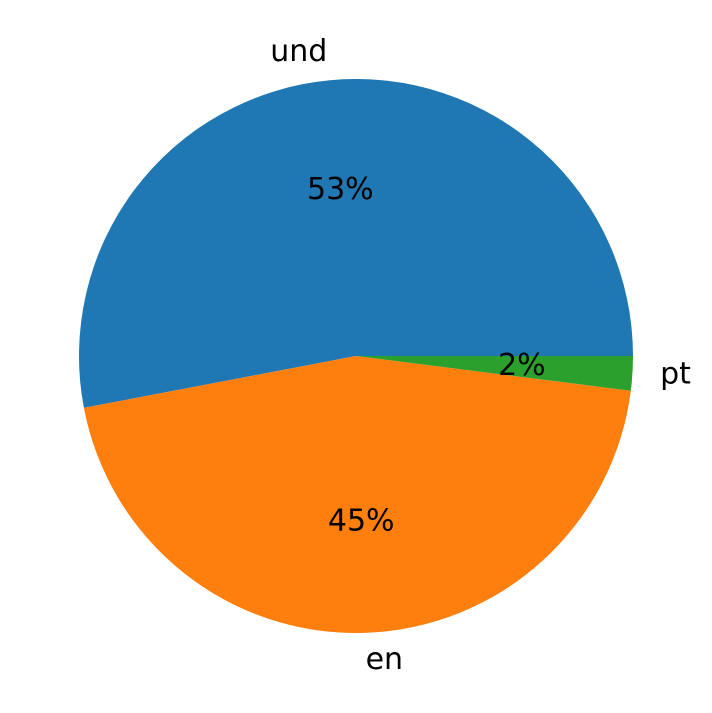 This screenshot has height=713, width=712. Describe the element at coordinates (675, 374) in the screenshot. I see `slice-label: pt` at that location.